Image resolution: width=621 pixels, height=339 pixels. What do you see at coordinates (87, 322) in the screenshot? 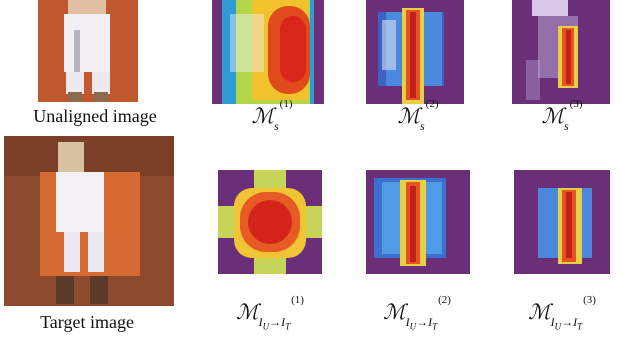
I see `target-caption: Target image` at bounding box center [87, 322].